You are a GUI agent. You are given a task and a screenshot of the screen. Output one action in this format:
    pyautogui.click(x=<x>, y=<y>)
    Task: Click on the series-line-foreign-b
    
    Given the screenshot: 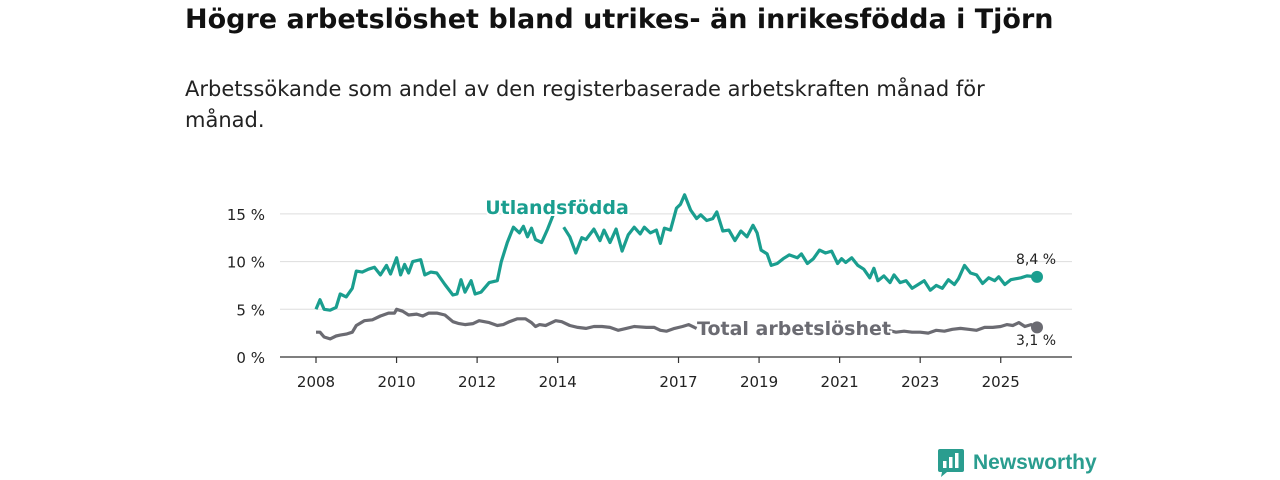 What is the action you would take?
    pyautogui.click(x=800, y=242)
    